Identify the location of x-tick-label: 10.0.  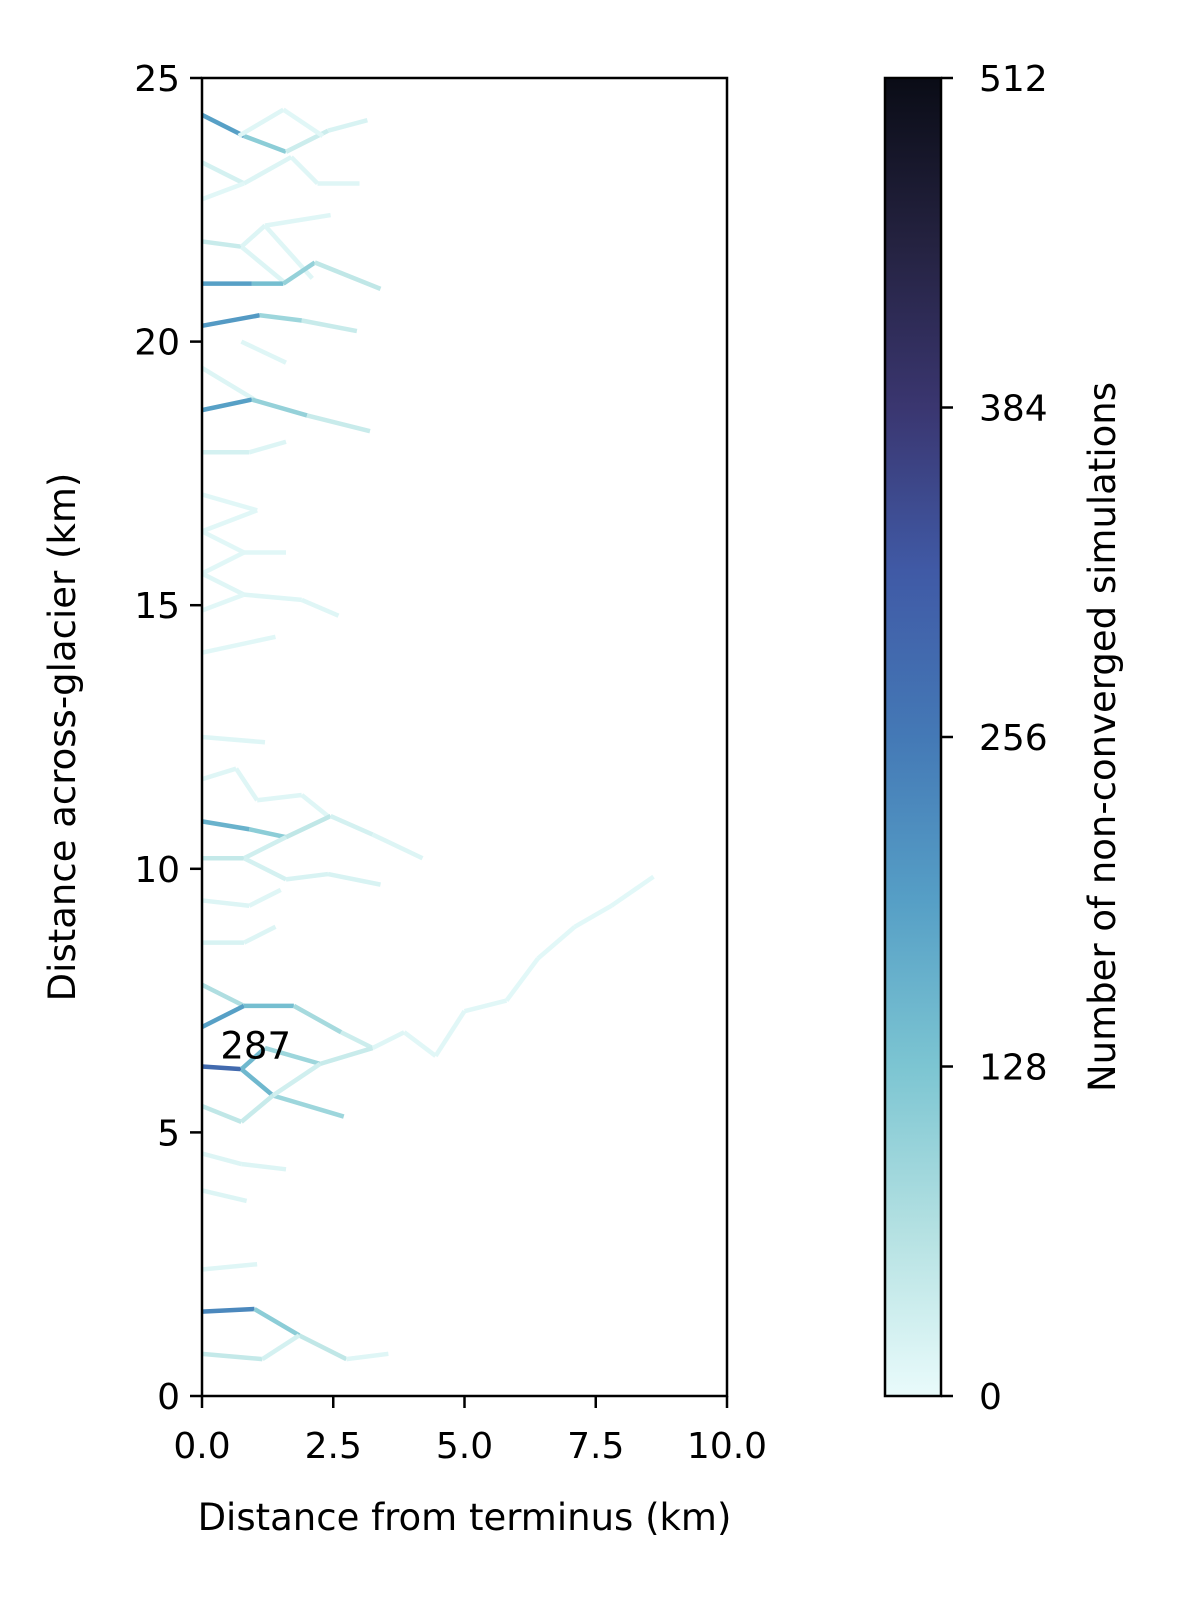
(727, 1446).